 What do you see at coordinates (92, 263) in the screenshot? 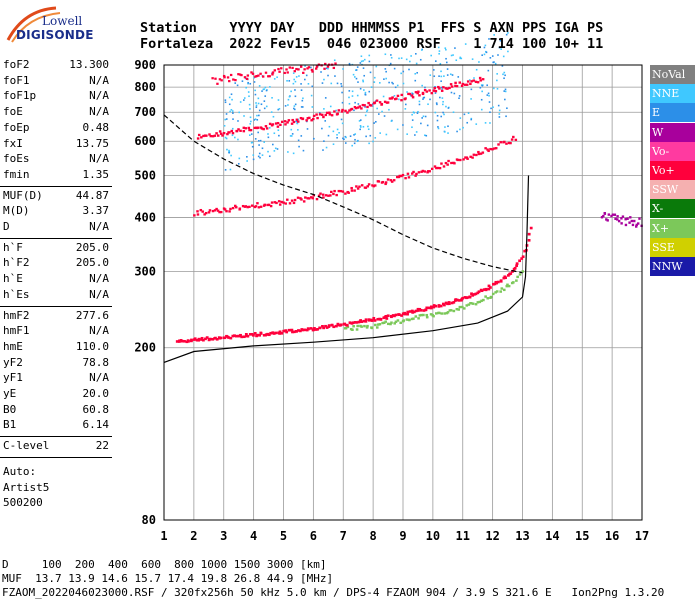
I see `param-value: 205.0` at bounding box center [92, 263].